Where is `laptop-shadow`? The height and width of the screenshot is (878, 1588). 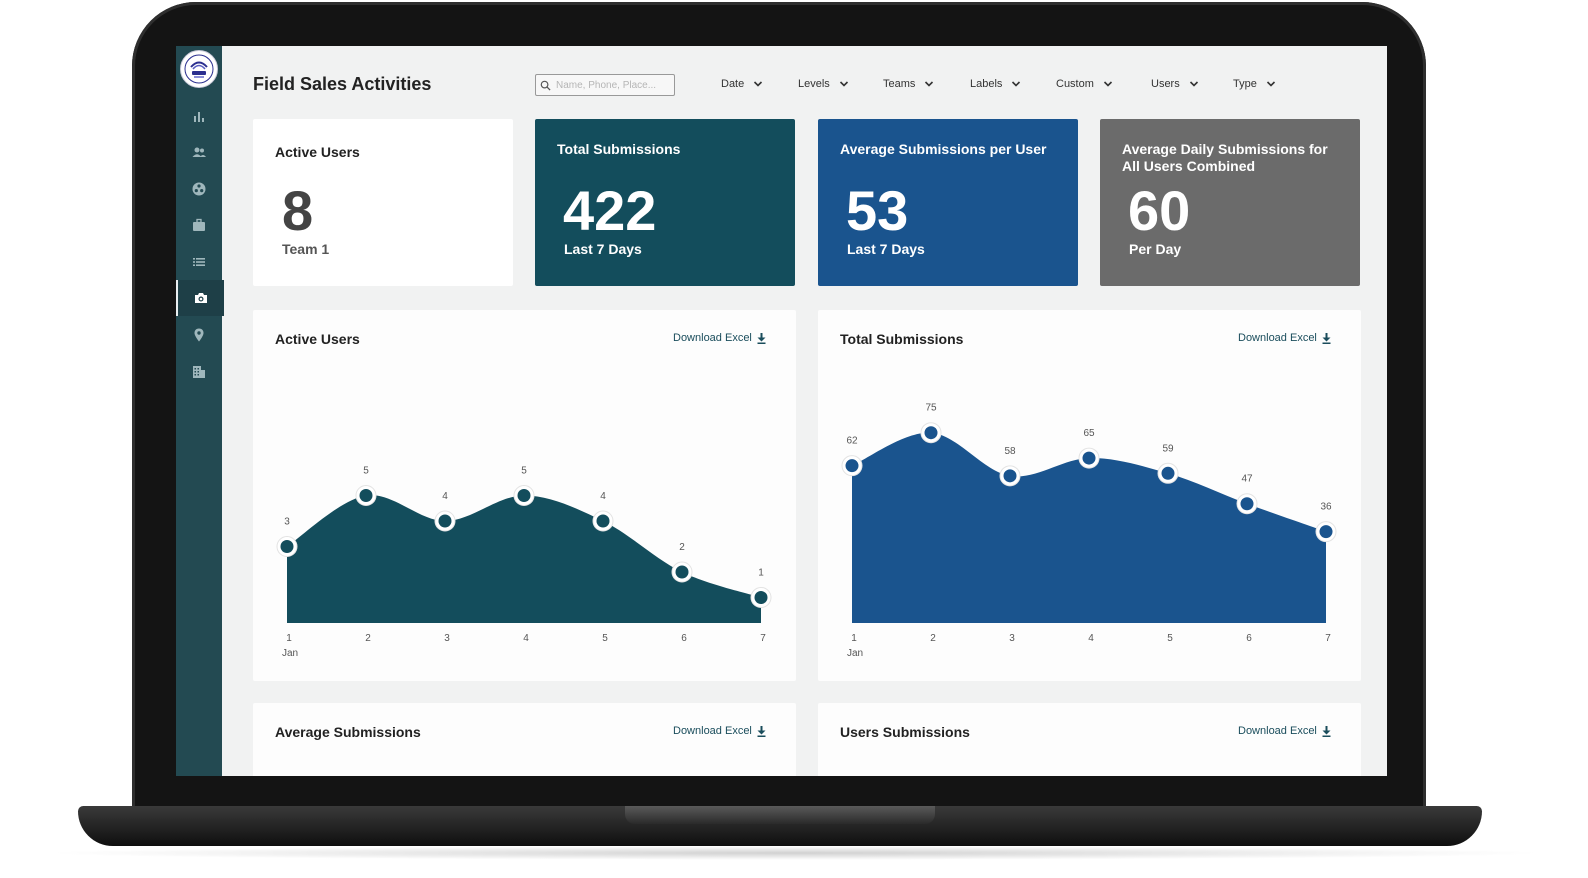
laptop-shadow is located at coordinates (795, 853).